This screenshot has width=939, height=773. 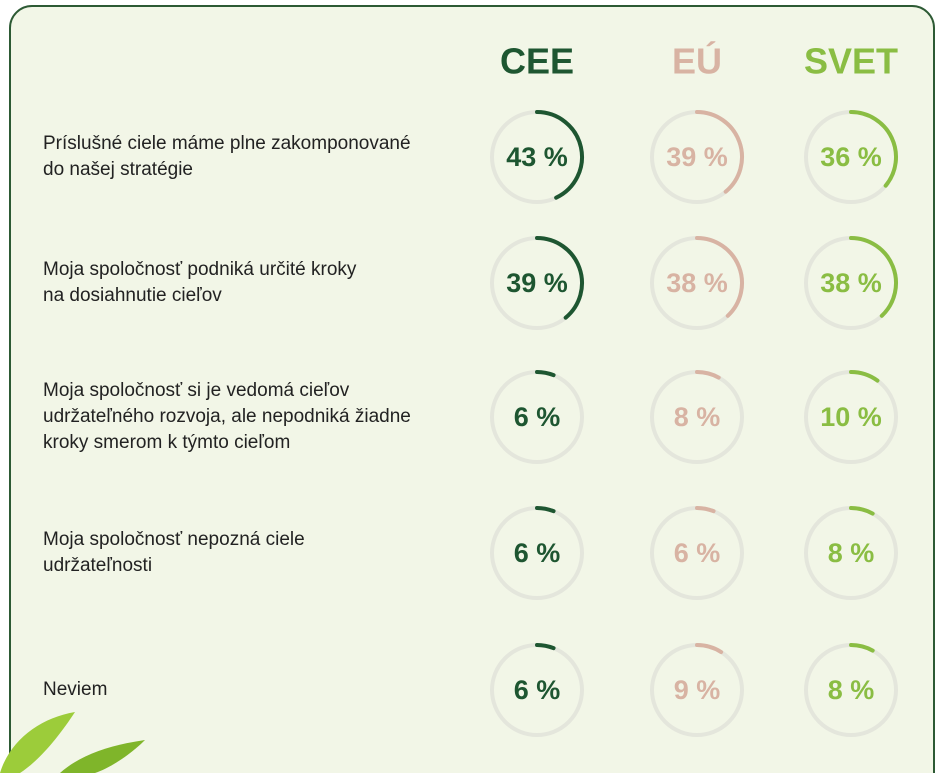 I want to click on legend-label: EÚ, so click(x=697, y=61).